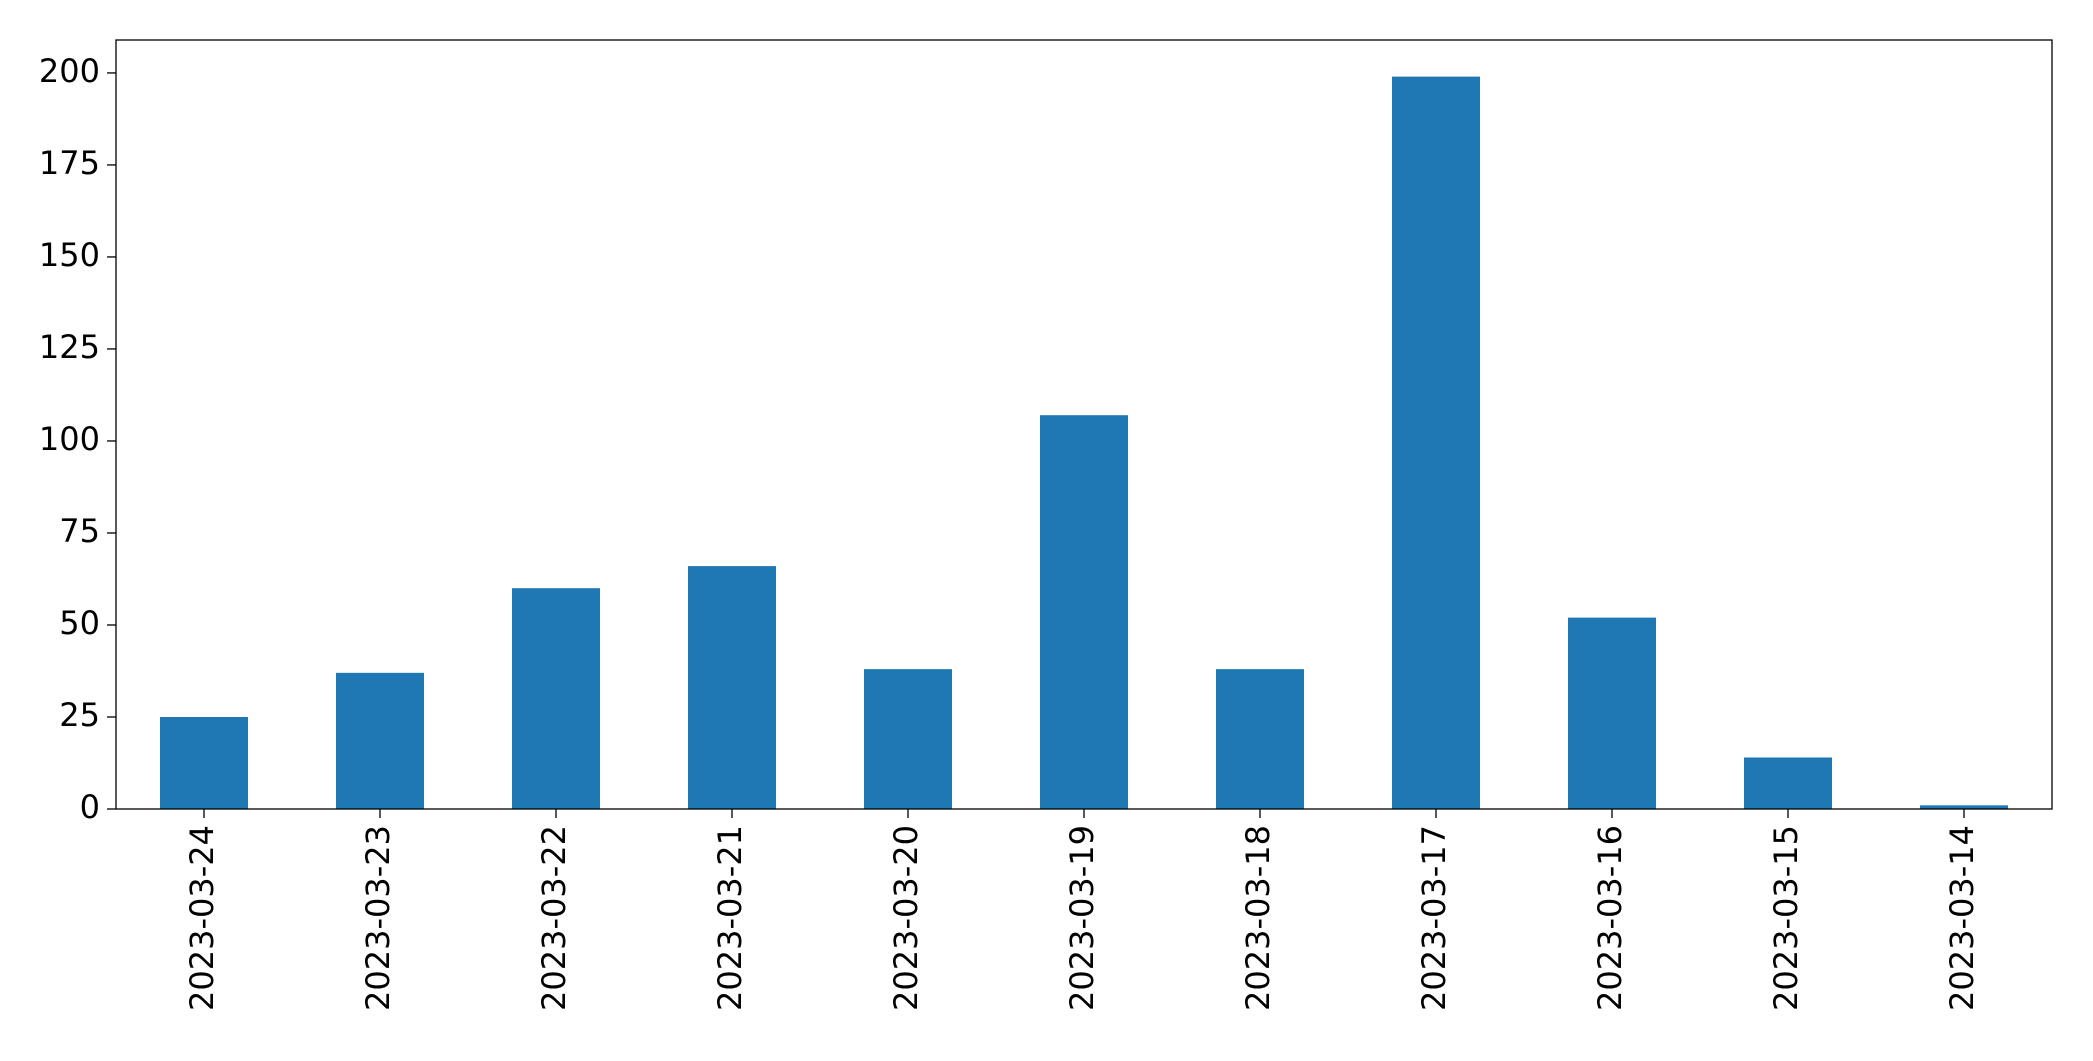 Image resolution: width=2093 pixels, height=1061 pixels. I want to click on y-tick-label: 25, so click(79, 715).